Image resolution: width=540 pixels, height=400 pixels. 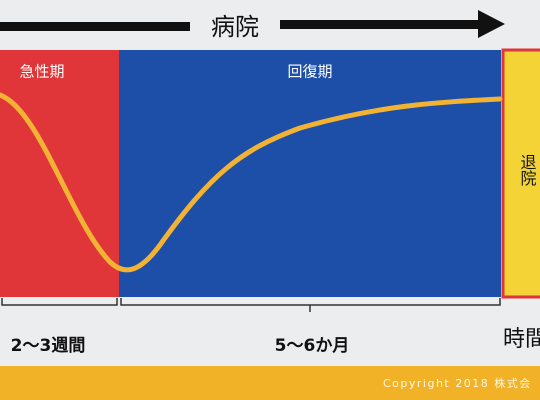 What do you see at coordinates (41, 72) in the screenshot?
I see `phase-label: 急性期` at bounding box center [41, 72].